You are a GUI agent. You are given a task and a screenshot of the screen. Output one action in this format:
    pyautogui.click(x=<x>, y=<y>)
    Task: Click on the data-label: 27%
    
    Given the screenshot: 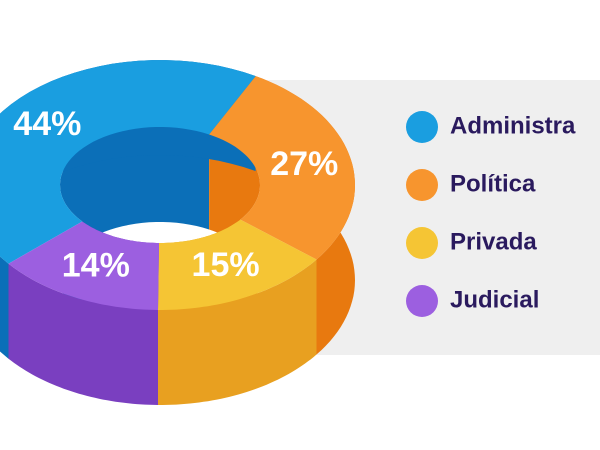 What is the action you would take?
    pyautogui.click(x=304, y=164)
    